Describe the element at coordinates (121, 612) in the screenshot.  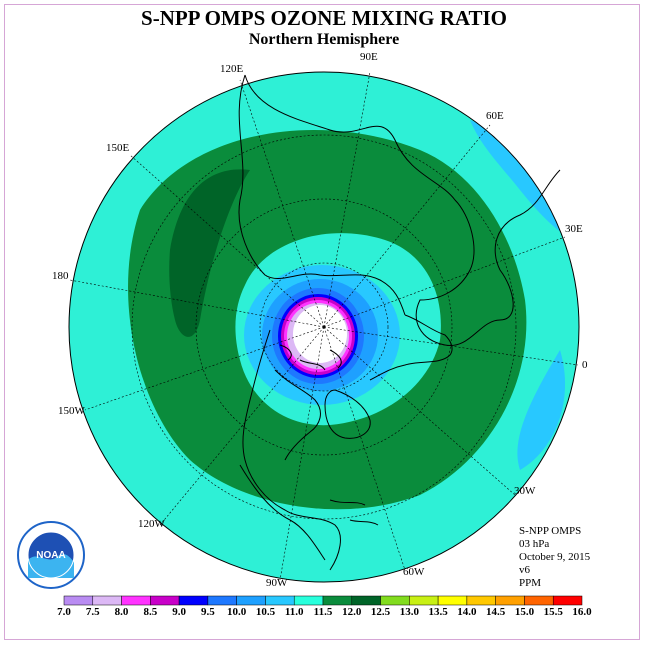
I see `colorbar-tick-label: 8.0` at that location.